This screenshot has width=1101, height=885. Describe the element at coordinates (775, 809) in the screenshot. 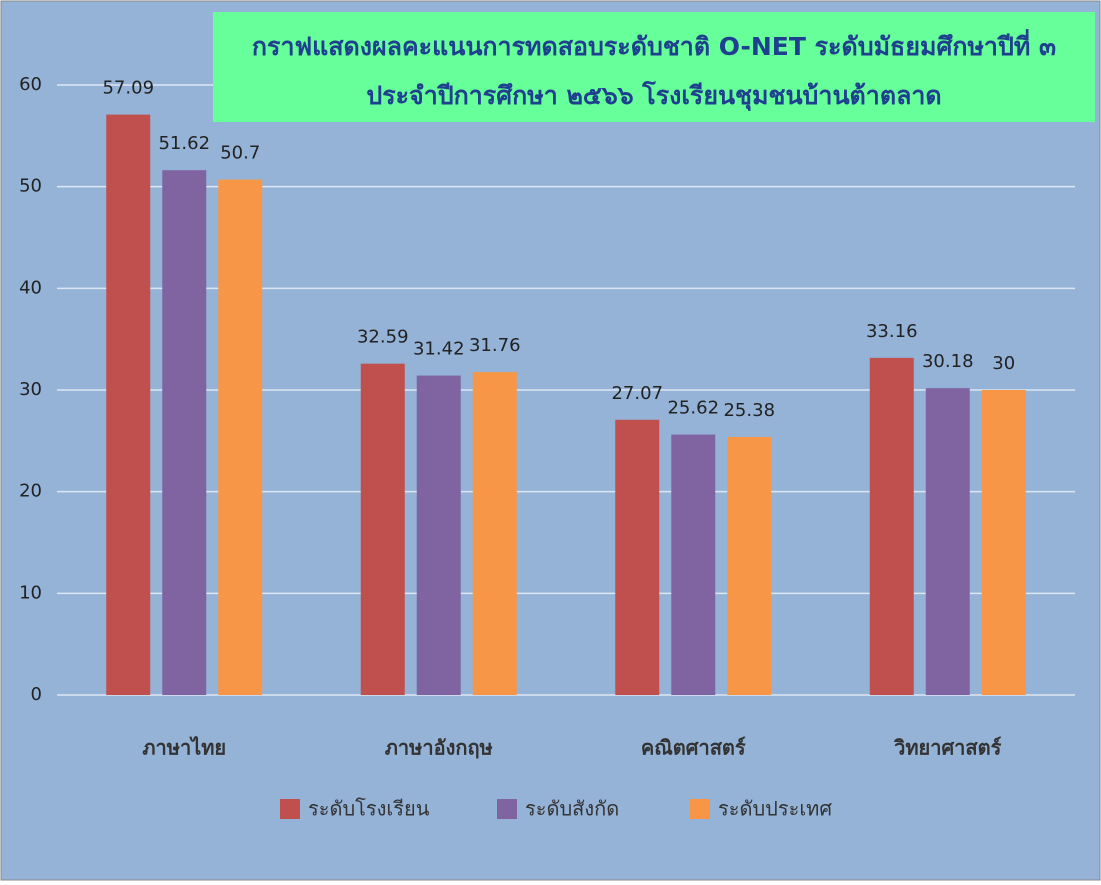

I see `legend-label: ระดับประเทศ` at that location.